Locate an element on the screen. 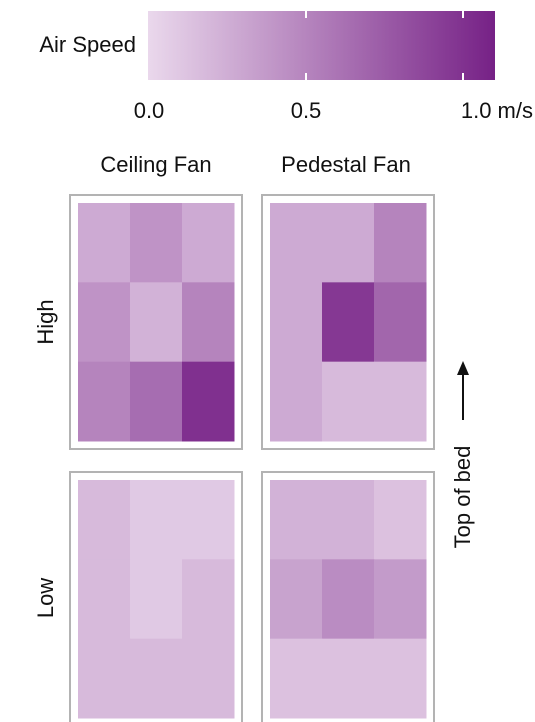 The width and height of the screenshot is (535, 722). top-of-bed-indicator: Top of bed is located at coordinates (462, 454).